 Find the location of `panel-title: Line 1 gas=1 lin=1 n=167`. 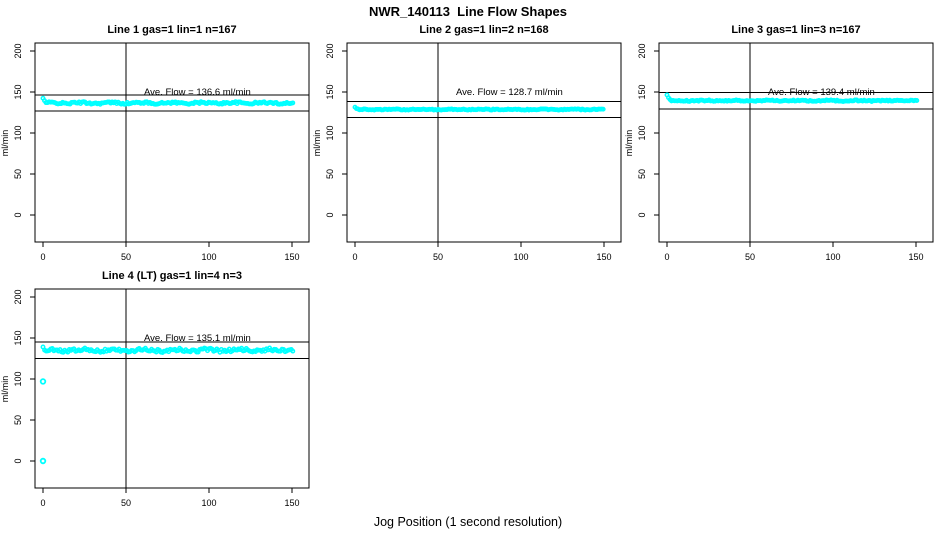

panel-title: Line 1 gas=1 lin=1 n=167 is located at coordinates (171, 30).